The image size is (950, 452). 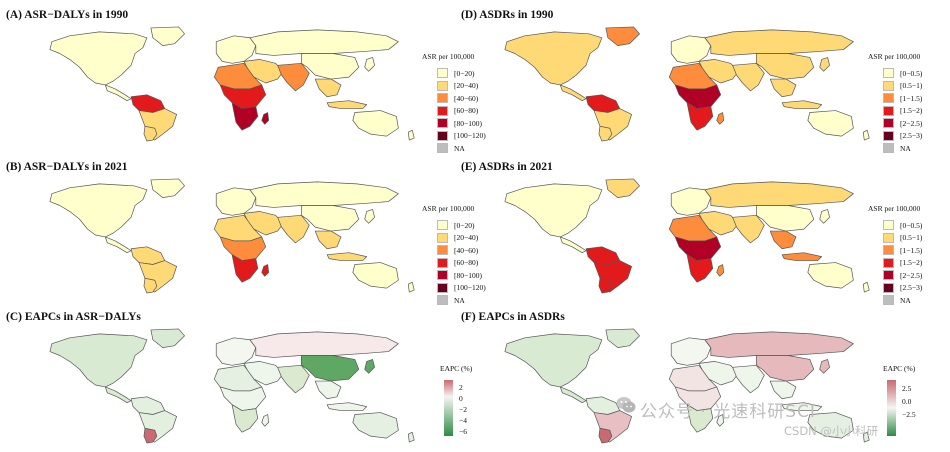 I want to click on north-america-region, so click(x=553, y=360).